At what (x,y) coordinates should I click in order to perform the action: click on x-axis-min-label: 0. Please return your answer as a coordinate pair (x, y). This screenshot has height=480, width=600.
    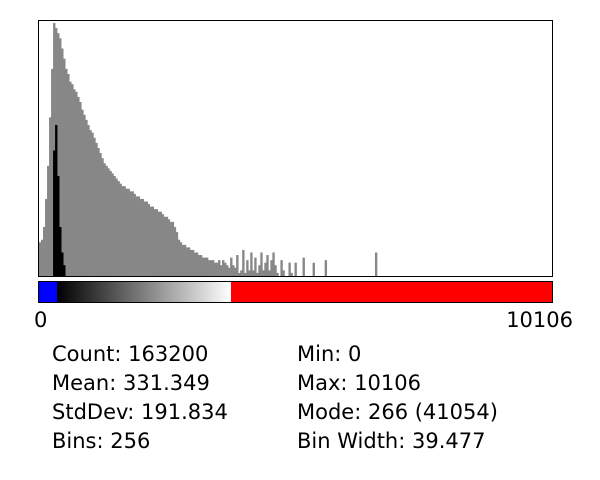
    Looking at the image, I should click on (41, 320).